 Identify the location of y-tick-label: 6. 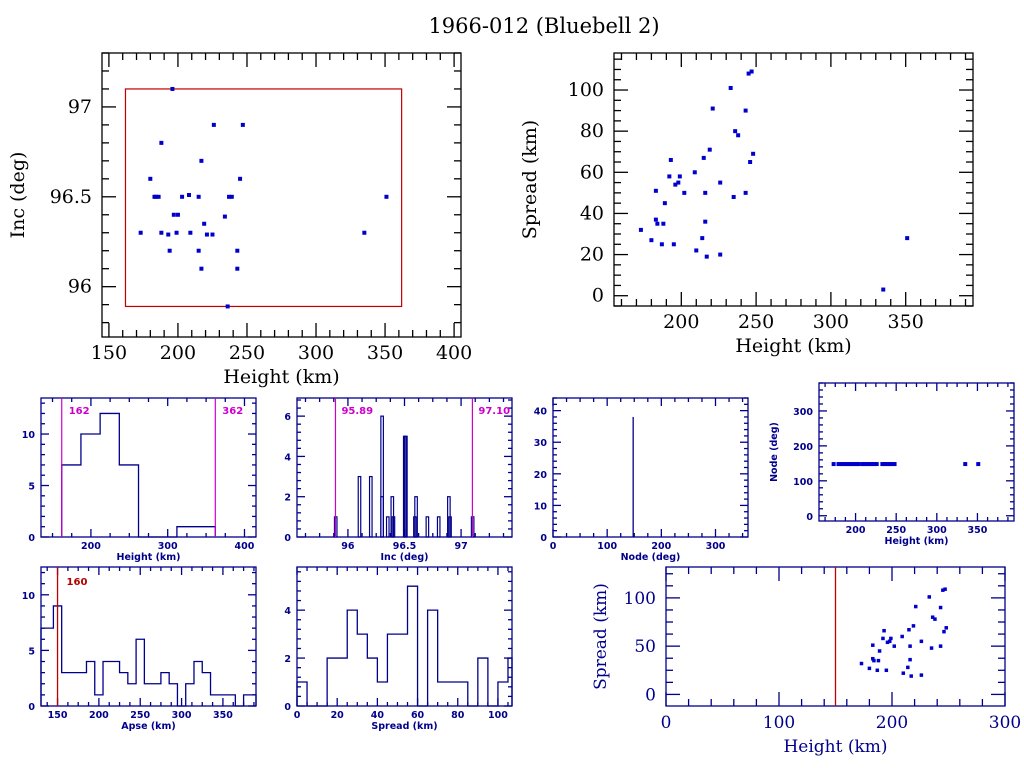
(287, 417).